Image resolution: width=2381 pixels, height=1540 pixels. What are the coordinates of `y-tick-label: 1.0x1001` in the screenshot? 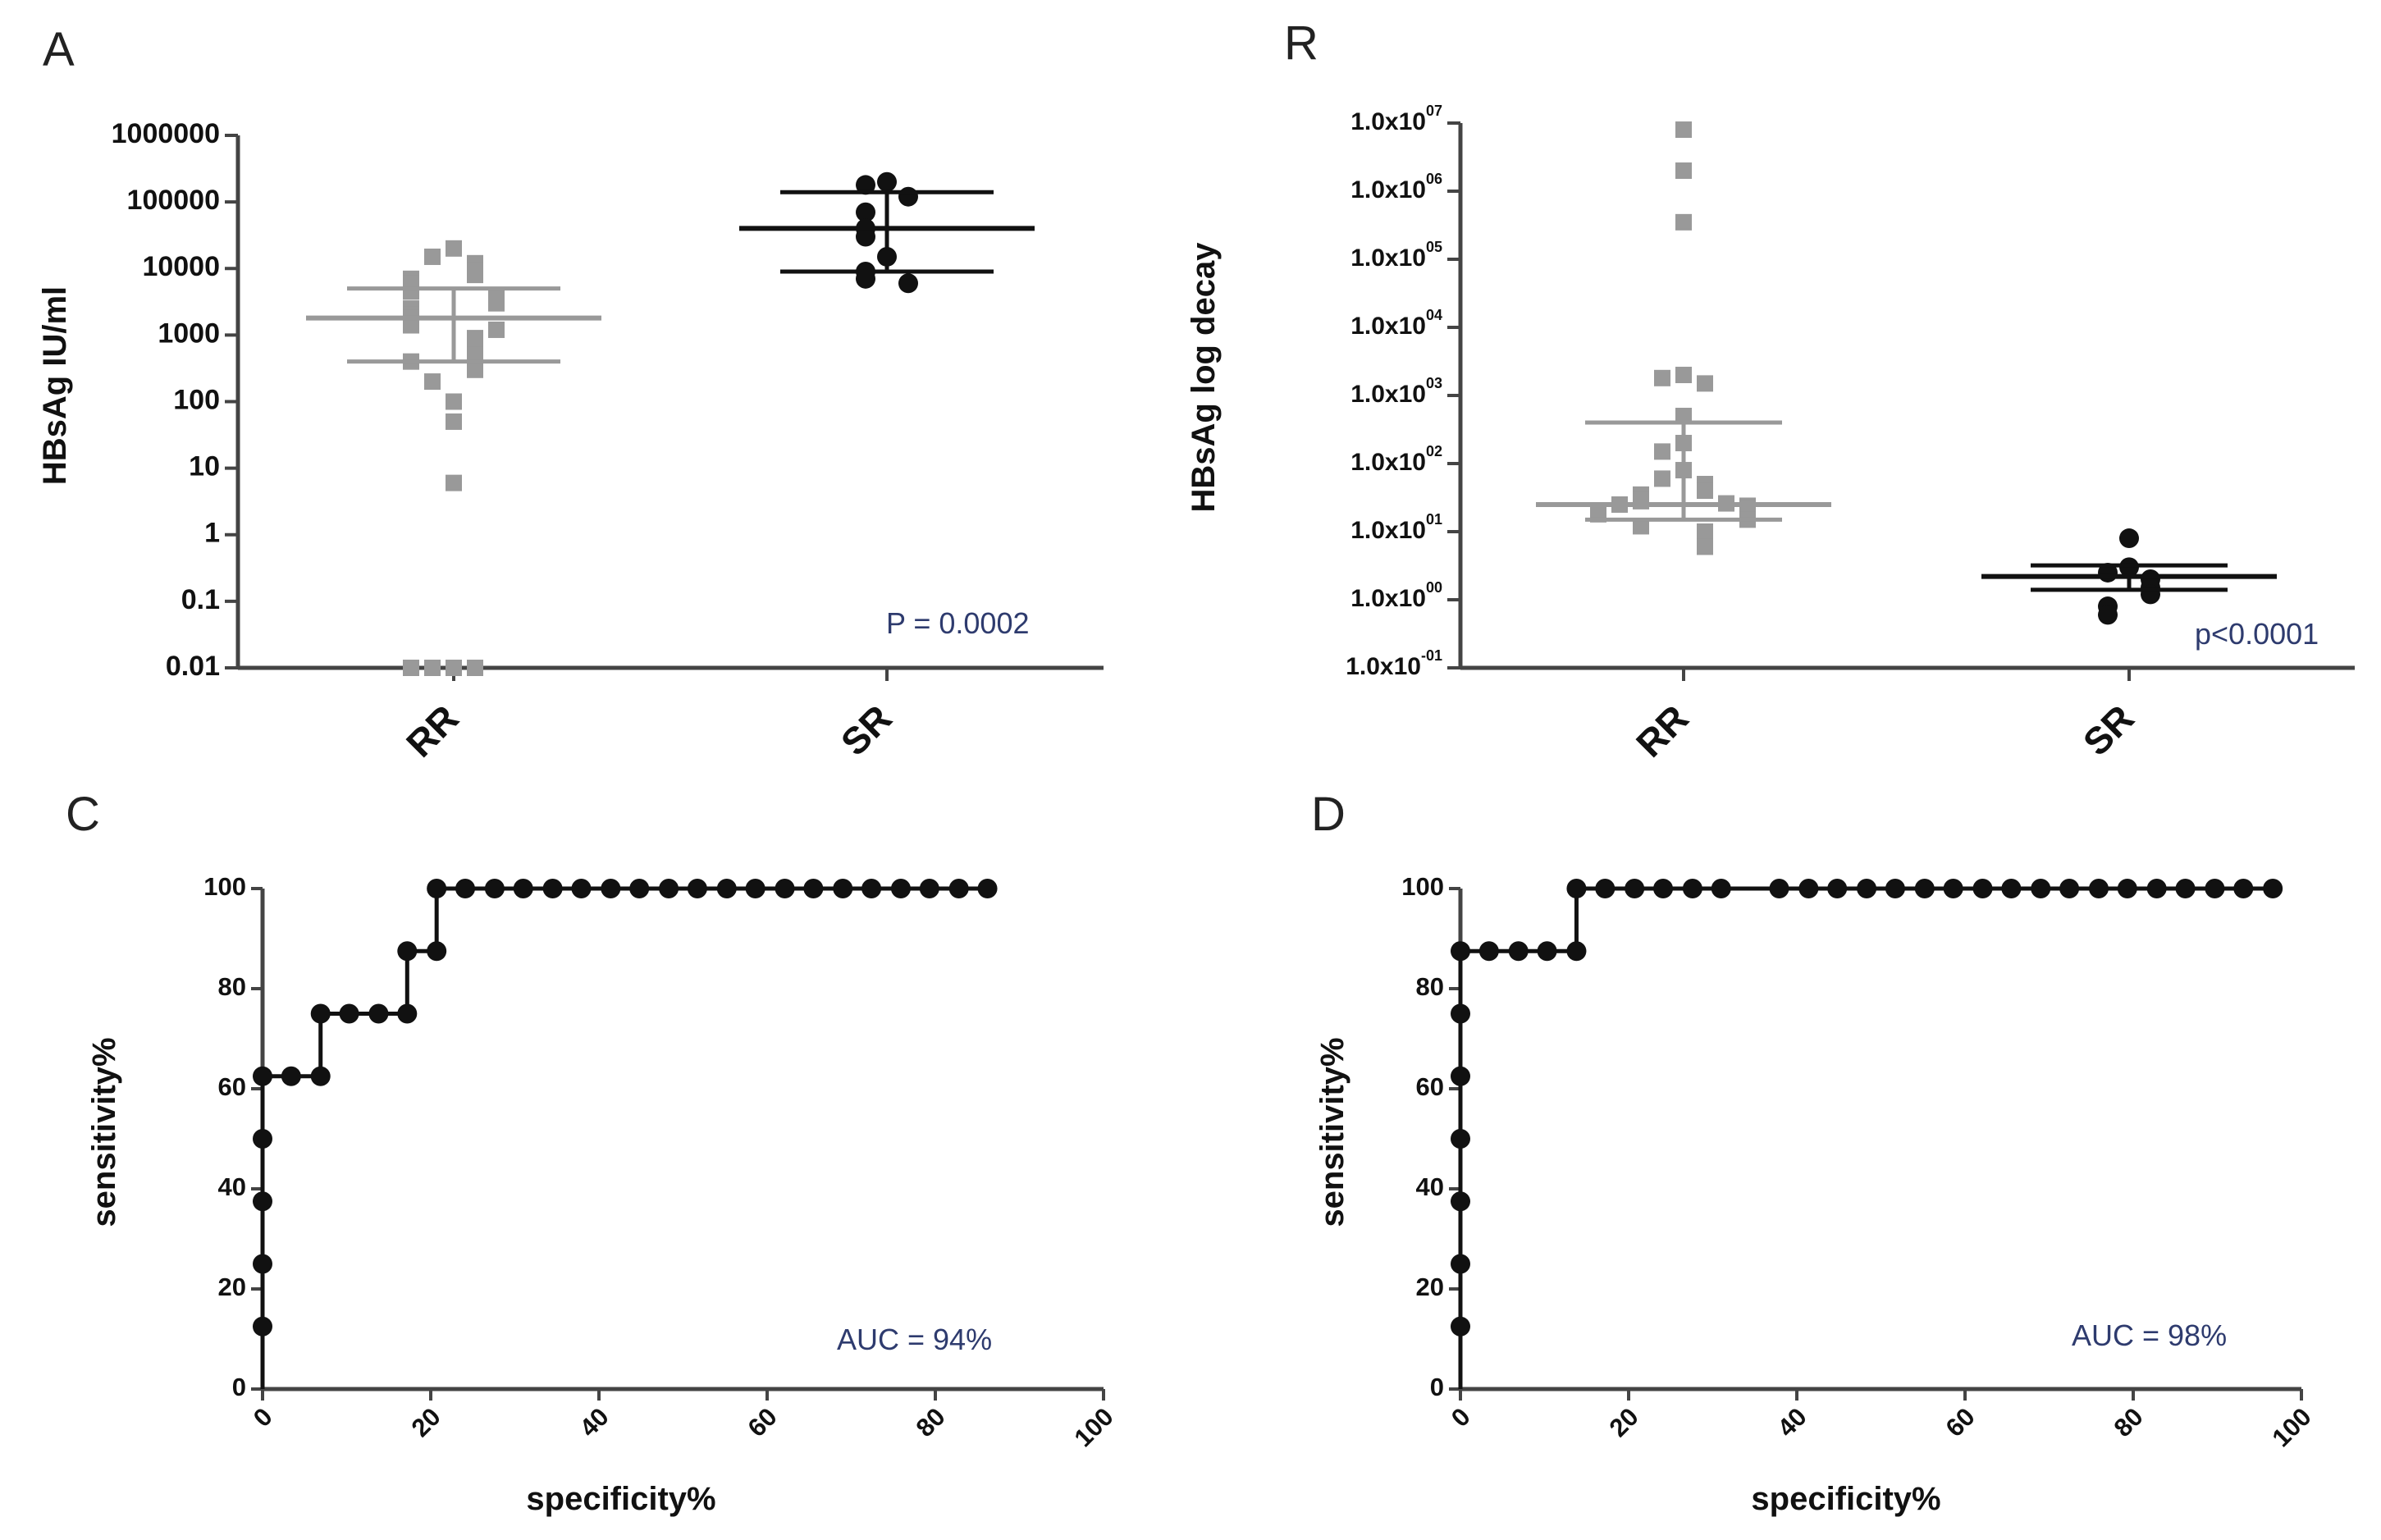 It's located at (1396, 527).